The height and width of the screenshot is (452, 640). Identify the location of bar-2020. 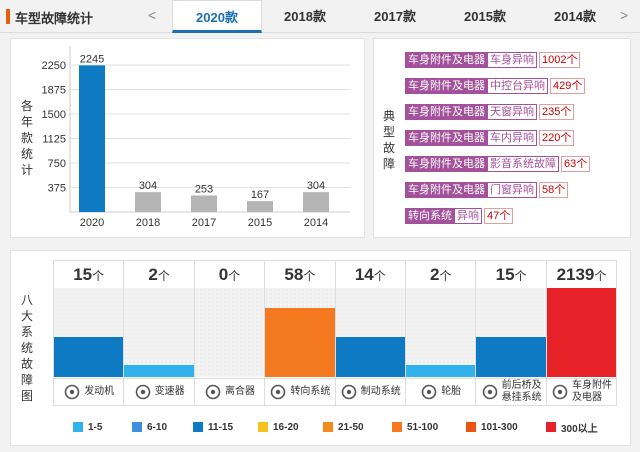
(92, 138).